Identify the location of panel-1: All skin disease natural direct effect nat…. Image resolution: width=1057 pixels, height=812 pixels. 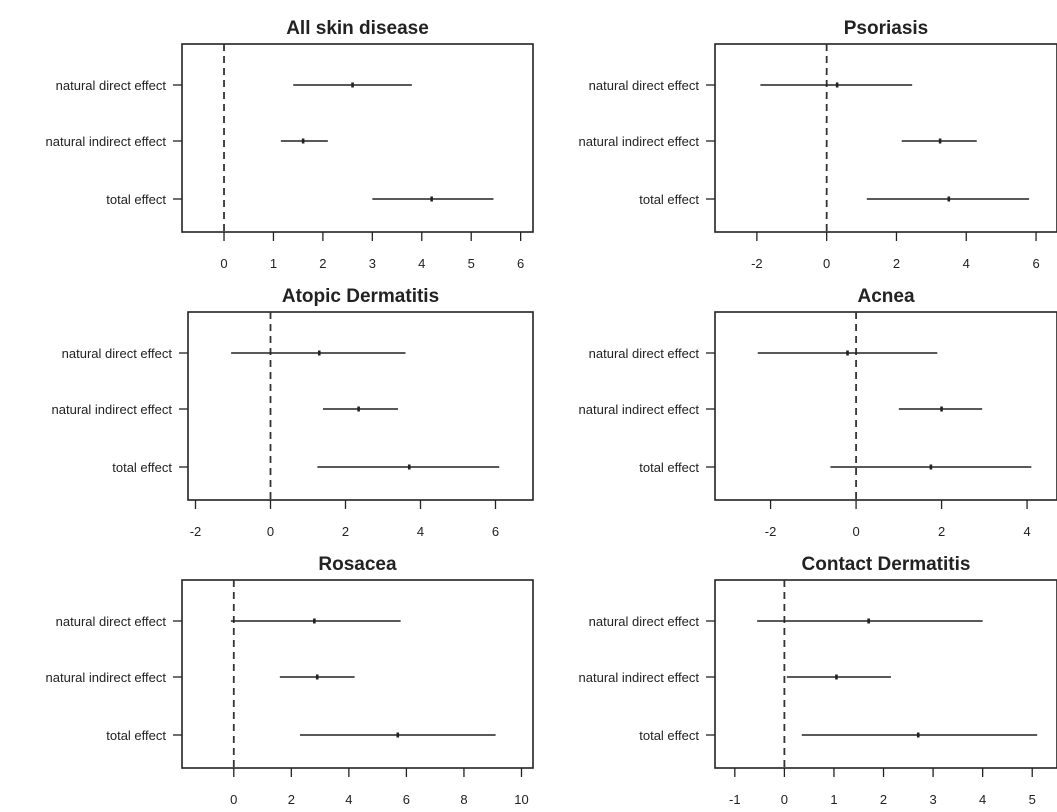
(290, 144).